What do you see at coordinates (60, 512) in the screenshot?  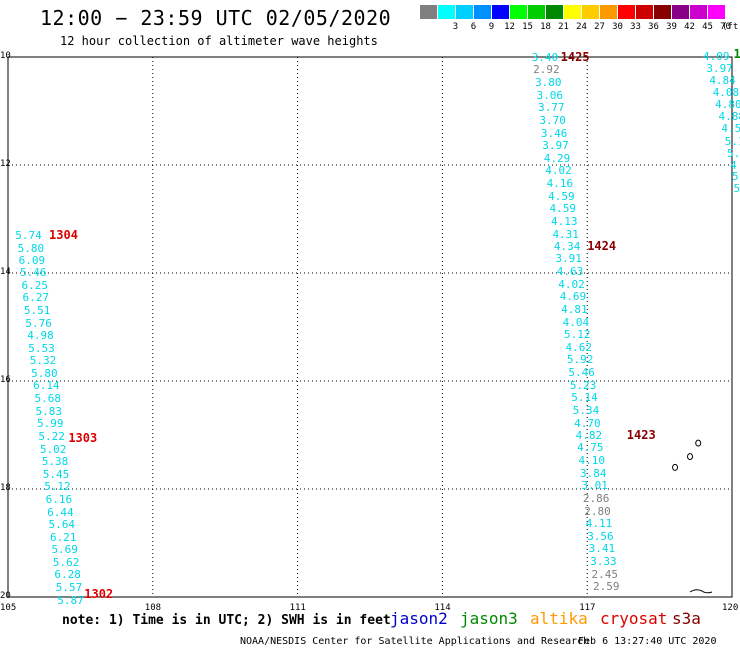 I see `wave-height-value: 6.44` at bounding box center [60, 512].